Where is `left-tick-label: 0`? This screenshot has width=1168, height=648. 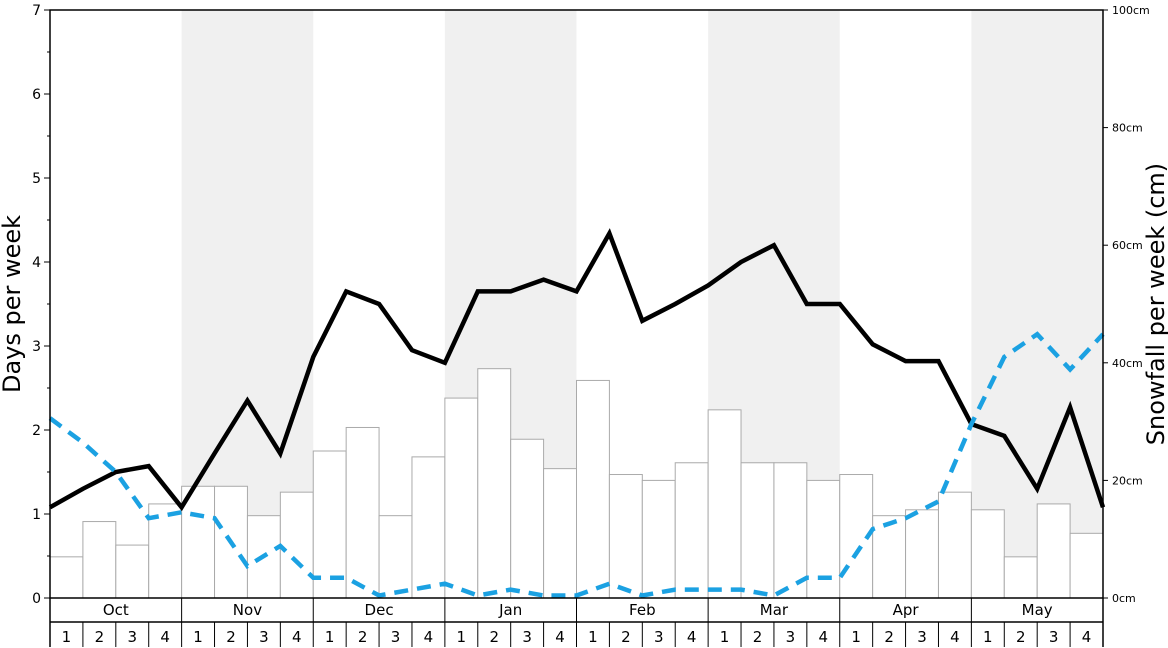
left-tick-label: 0 is located at coordinates (36, 599).